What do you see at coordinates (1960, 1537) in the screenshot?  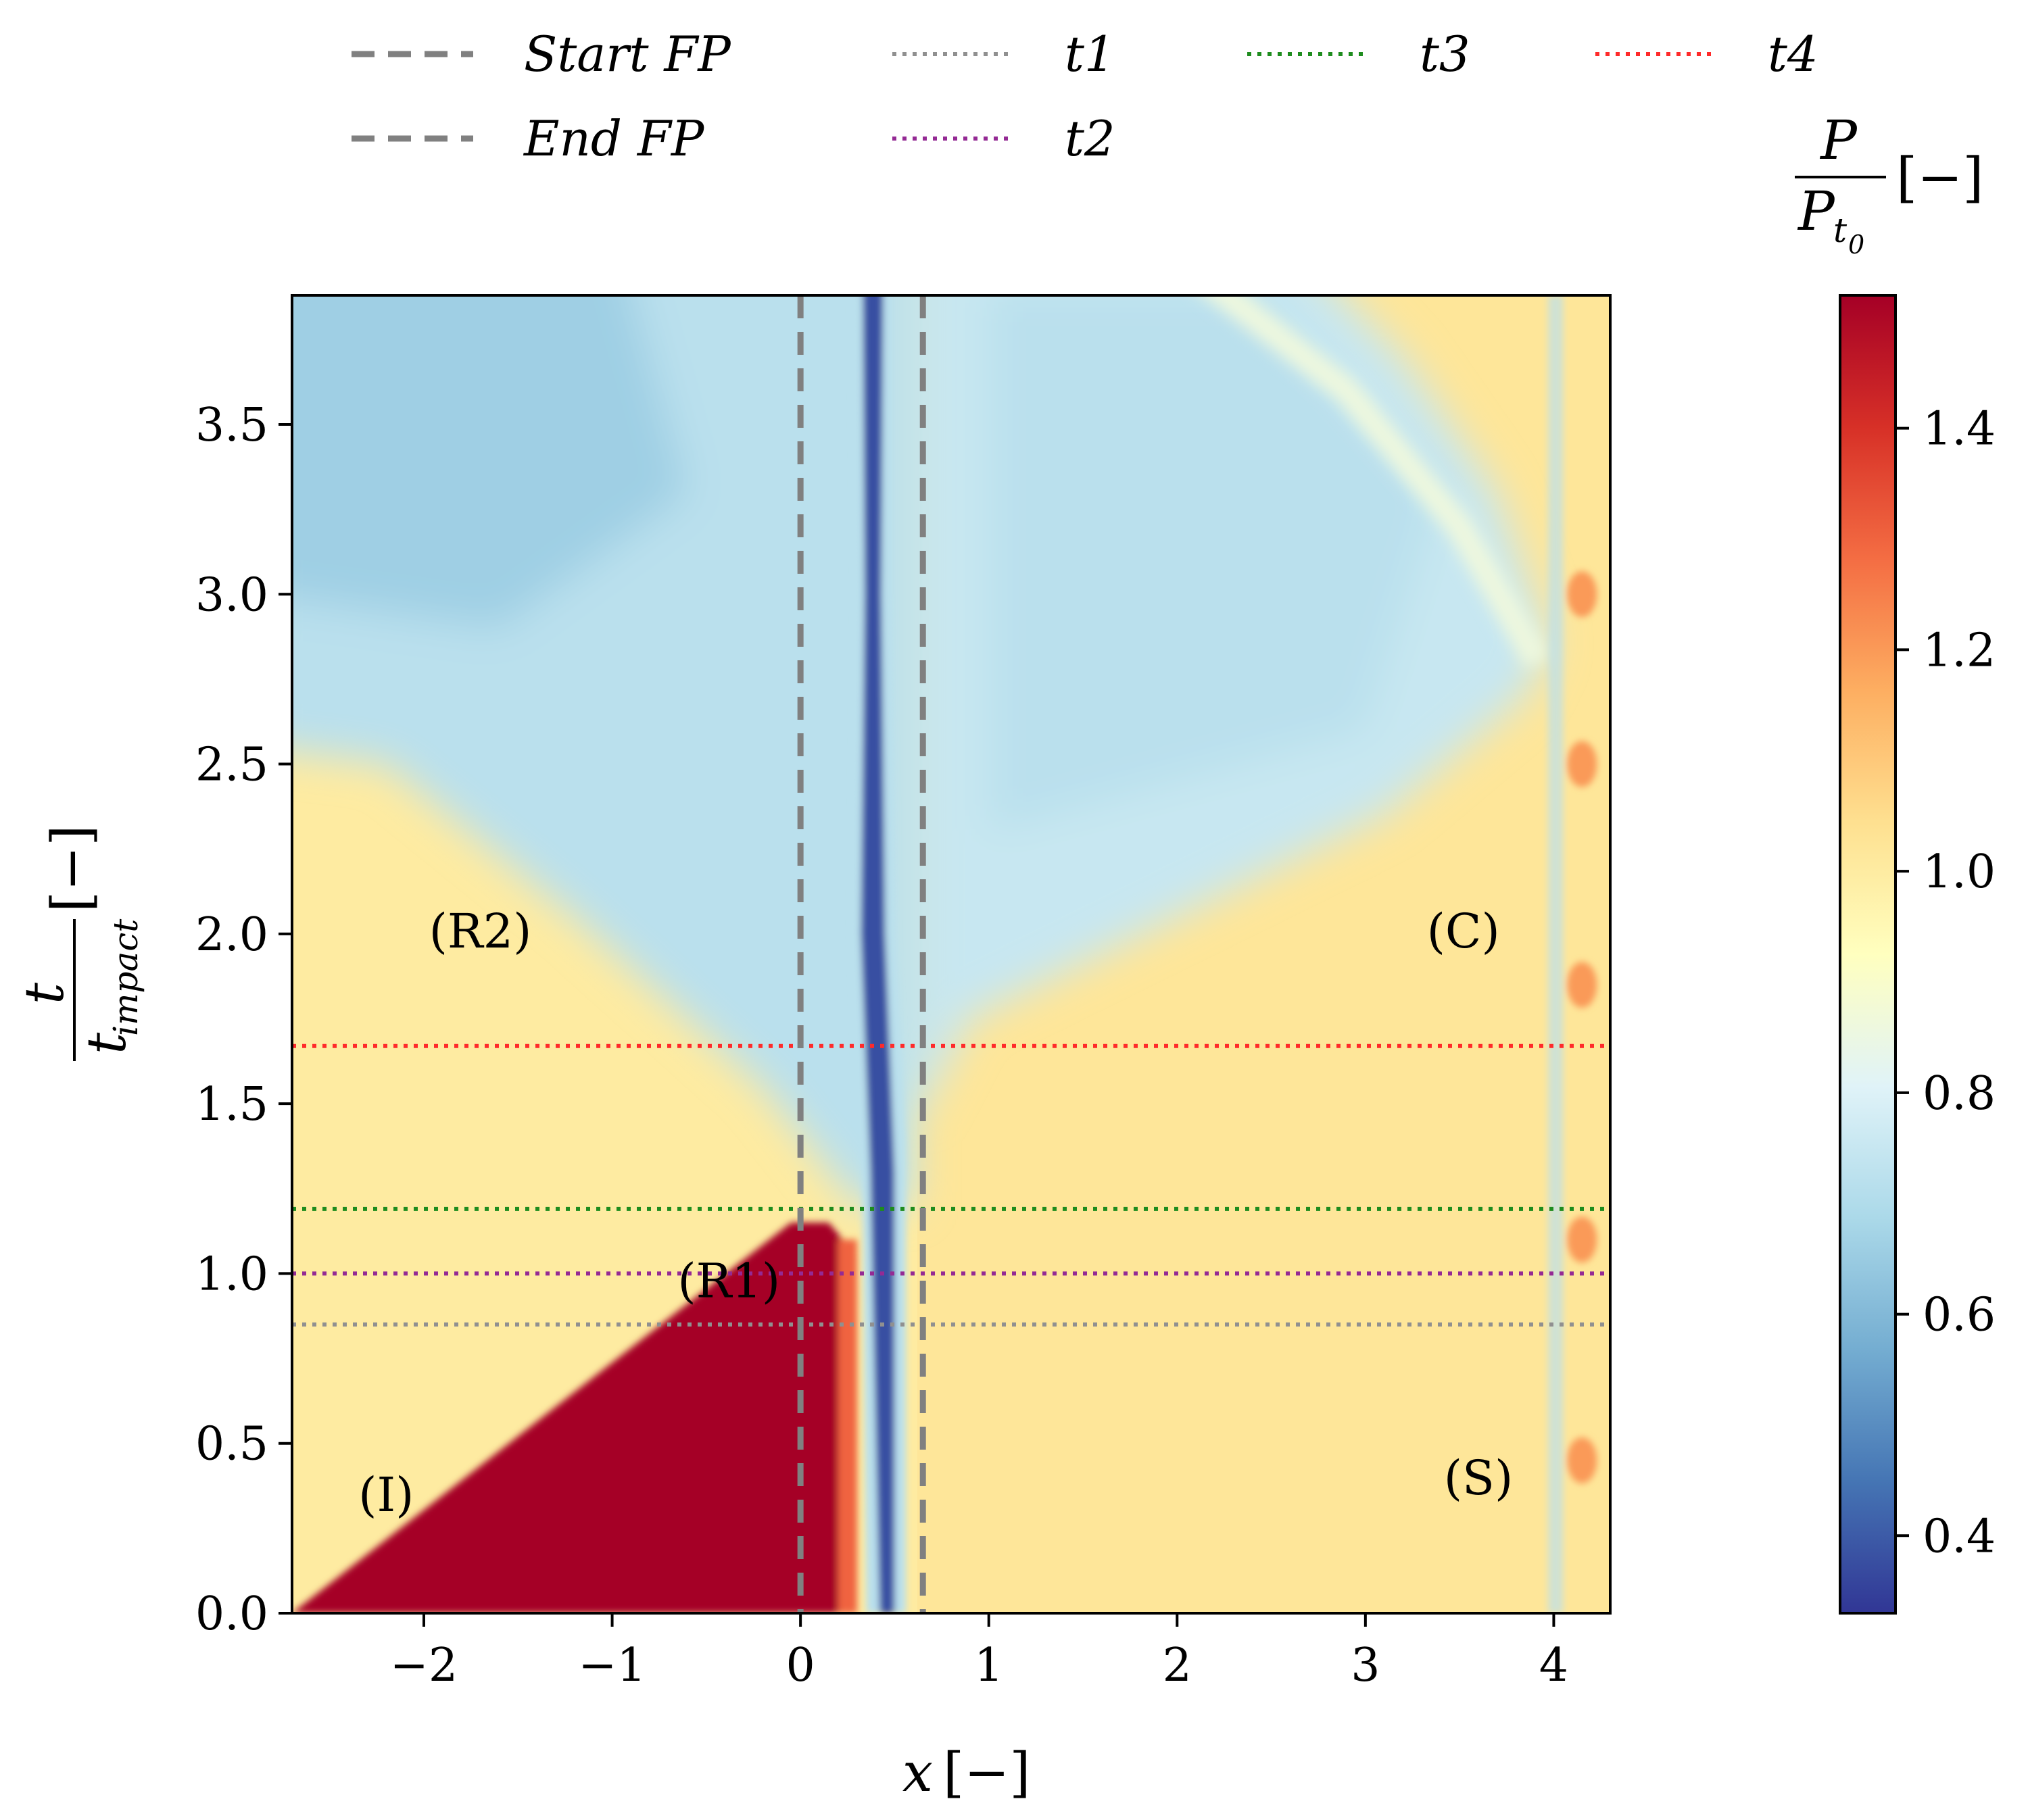 I see `colorbar-tick-label: 0.4` at bounding box center [1960, 1537].